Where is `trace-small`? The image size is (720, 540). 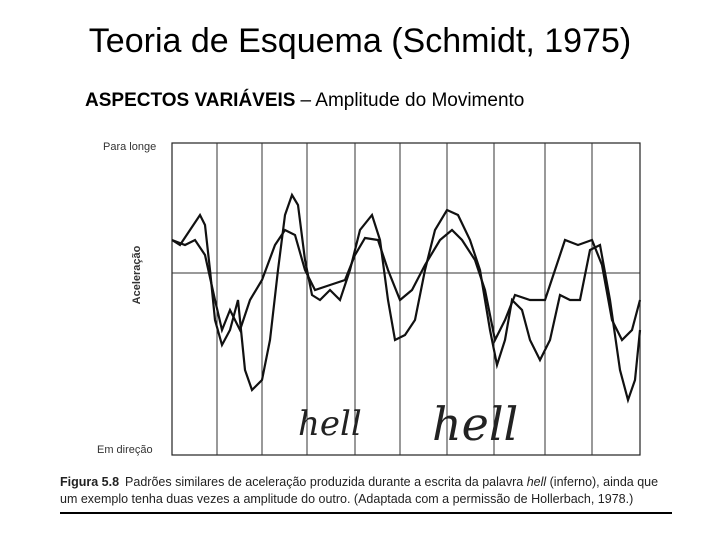
trace-small is located at coordinates (406, 286).